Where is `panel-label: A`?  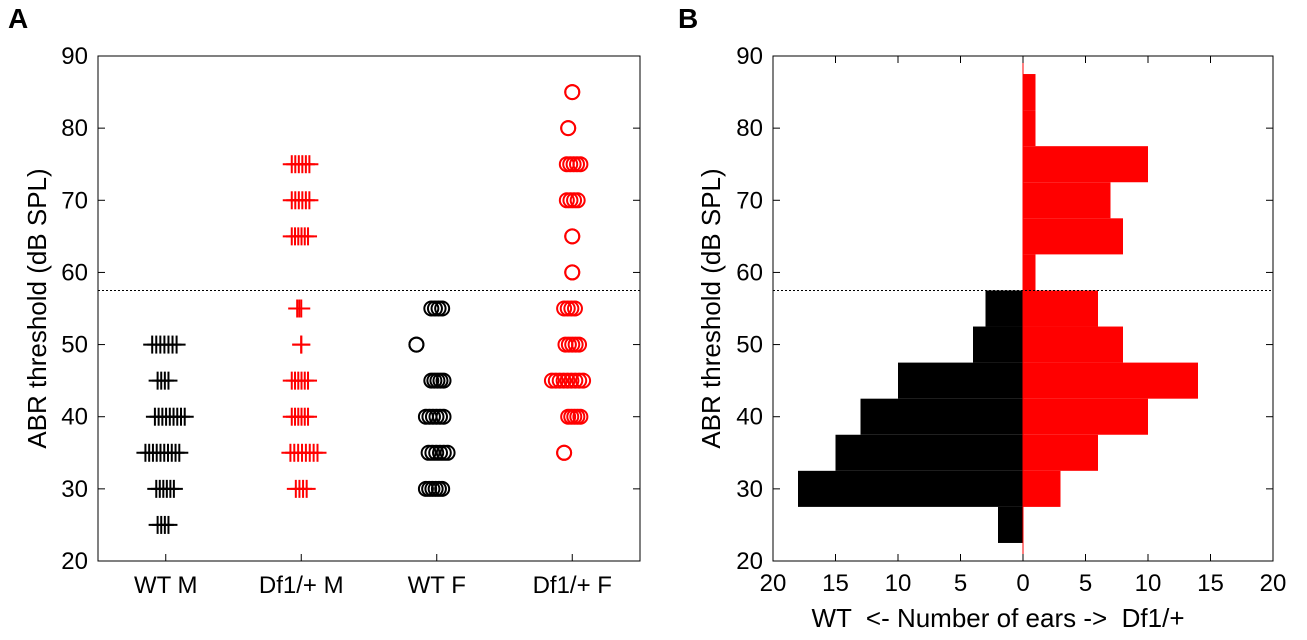
panel-label: A is located at coordinates (18, 18).